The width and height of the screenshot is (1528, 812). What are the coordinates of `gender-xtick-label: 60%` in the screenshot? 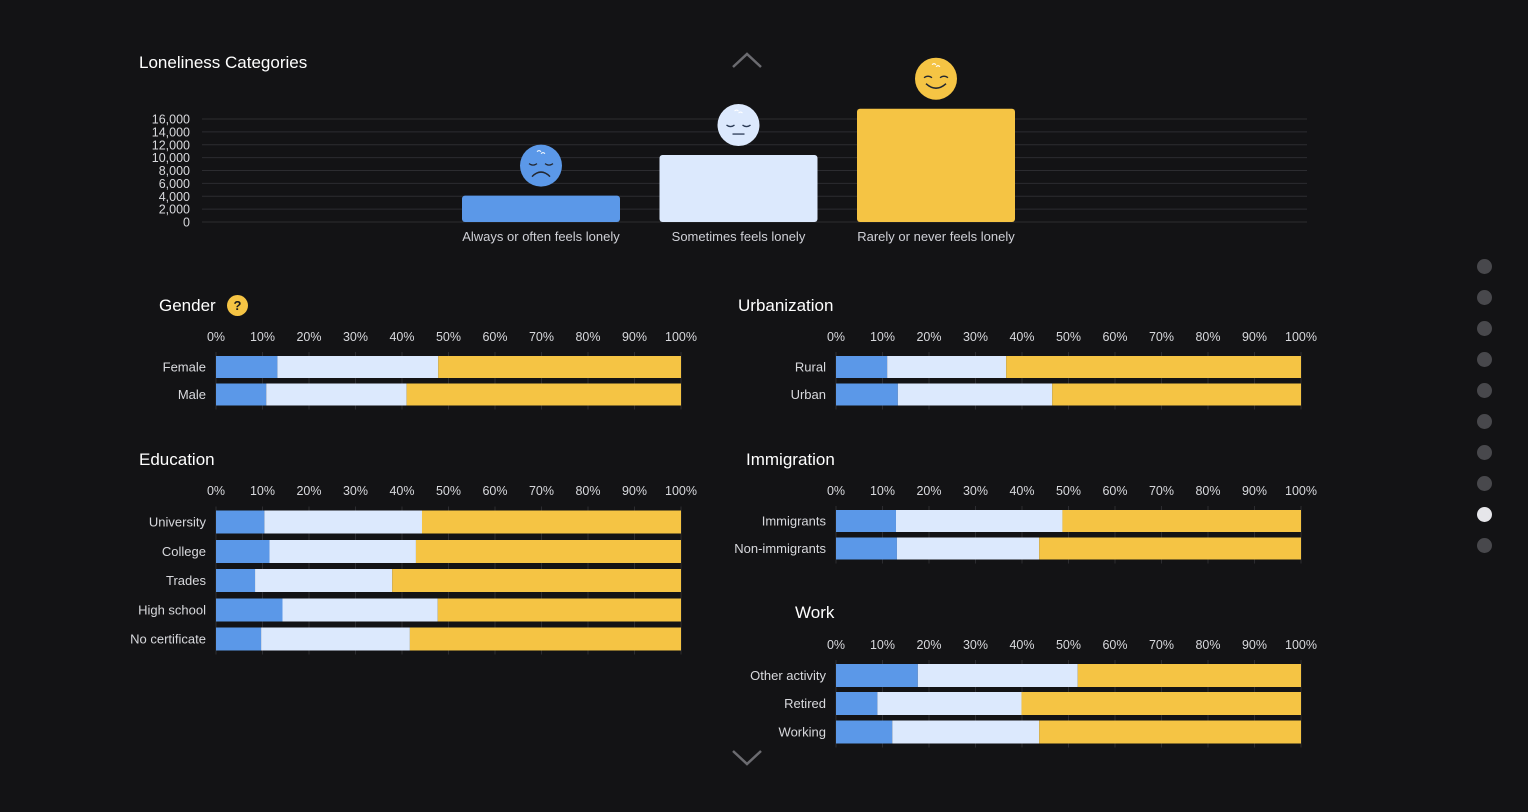 It's located at (494, 337).